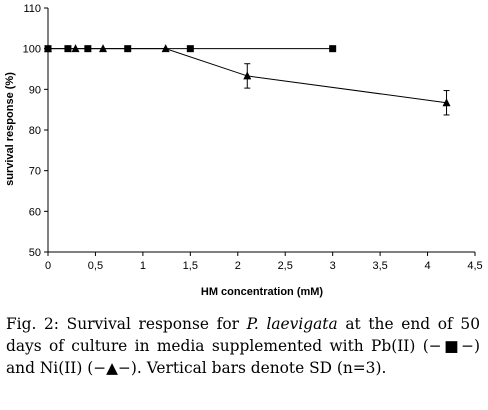  I want to click on y-tick-label: 90, so click(35, 90).